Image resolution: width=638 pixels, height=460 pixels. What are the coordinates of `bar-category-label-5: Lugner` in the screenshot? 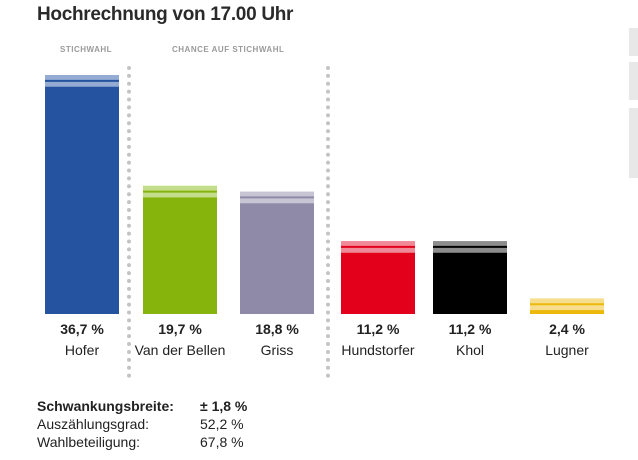 It's located at (567, 350).